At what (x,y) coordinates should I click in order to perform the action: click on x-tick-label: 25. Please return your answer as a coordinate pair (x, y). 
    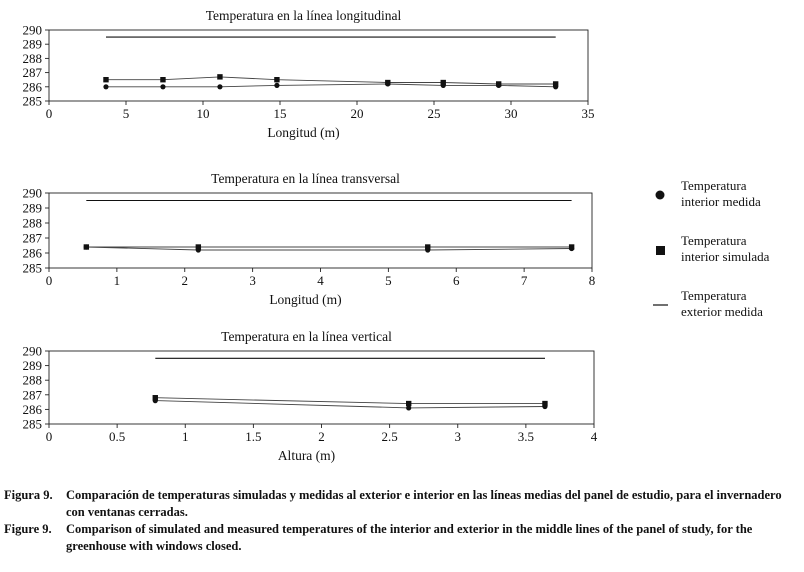
    Looking at the image, I should click on (434, 113).